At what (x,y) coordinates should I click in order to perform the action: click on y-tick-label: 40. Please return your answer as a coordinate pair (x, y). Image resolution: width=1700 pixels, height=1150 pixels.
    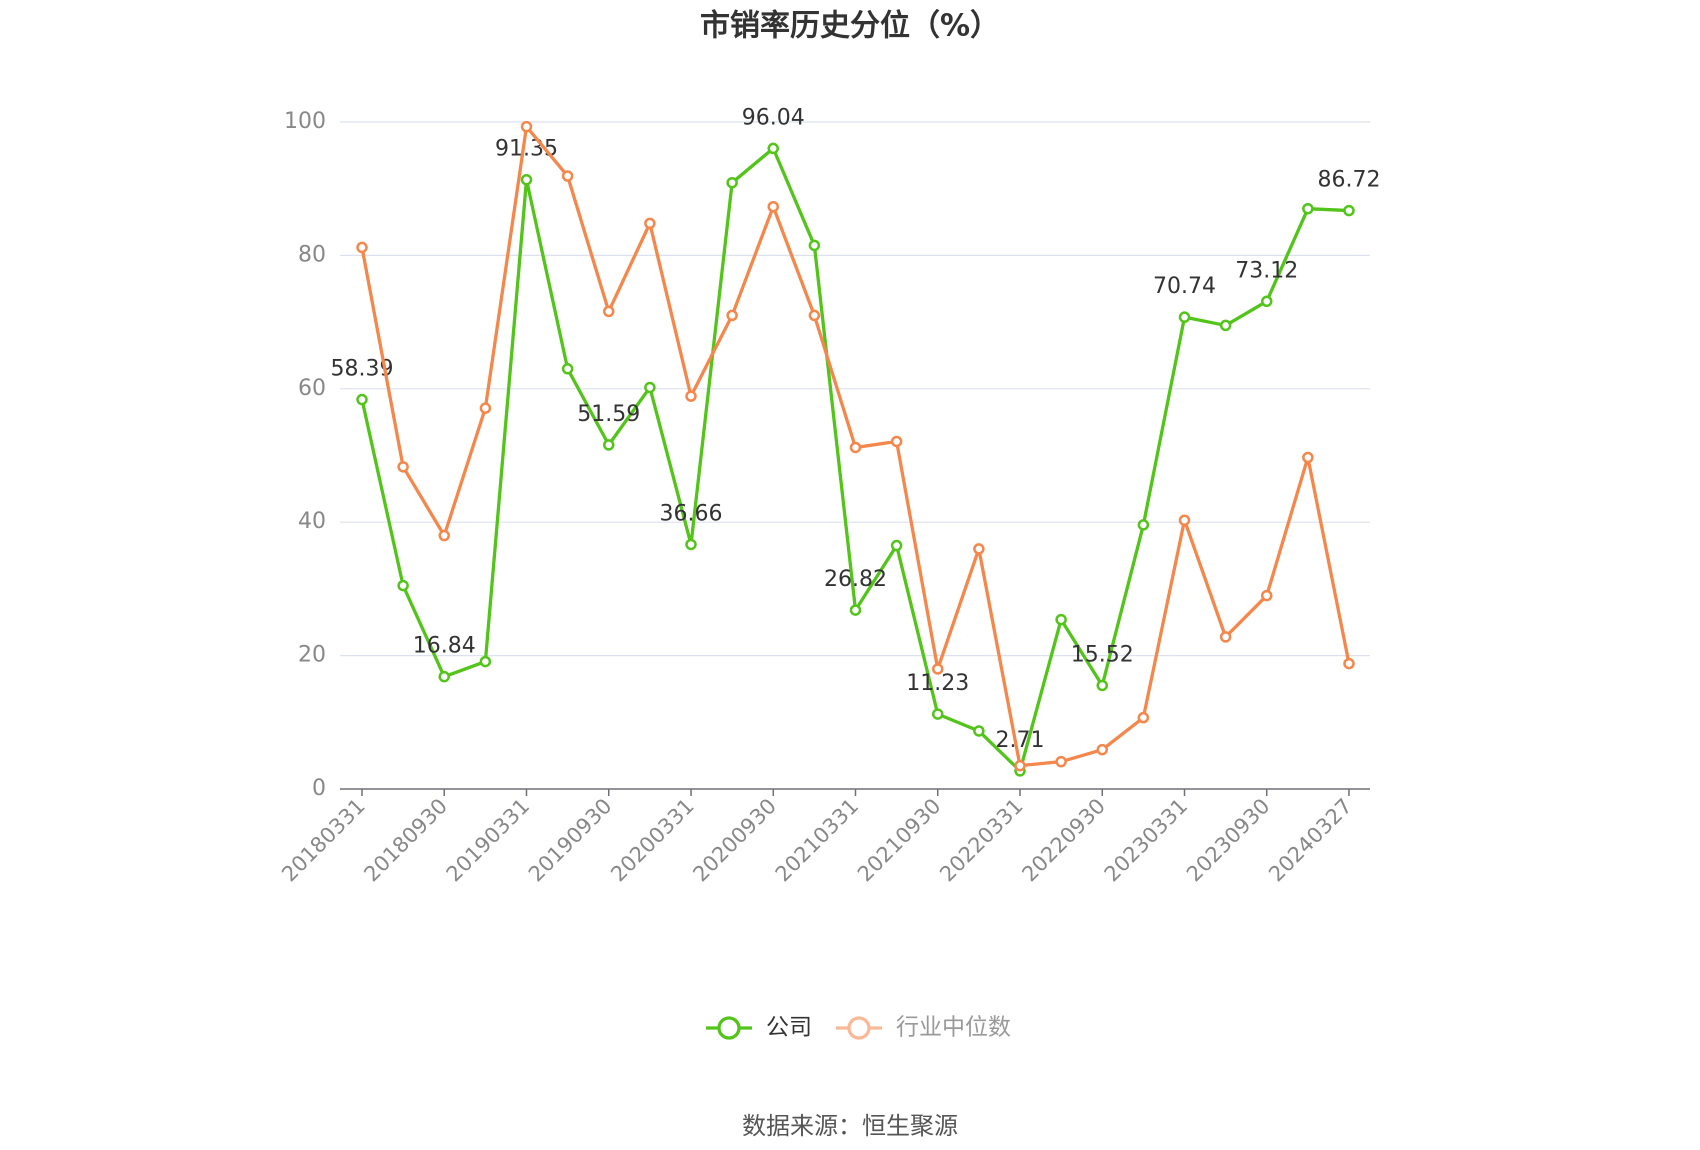
    Looking at the image, I should click on (312, 521).